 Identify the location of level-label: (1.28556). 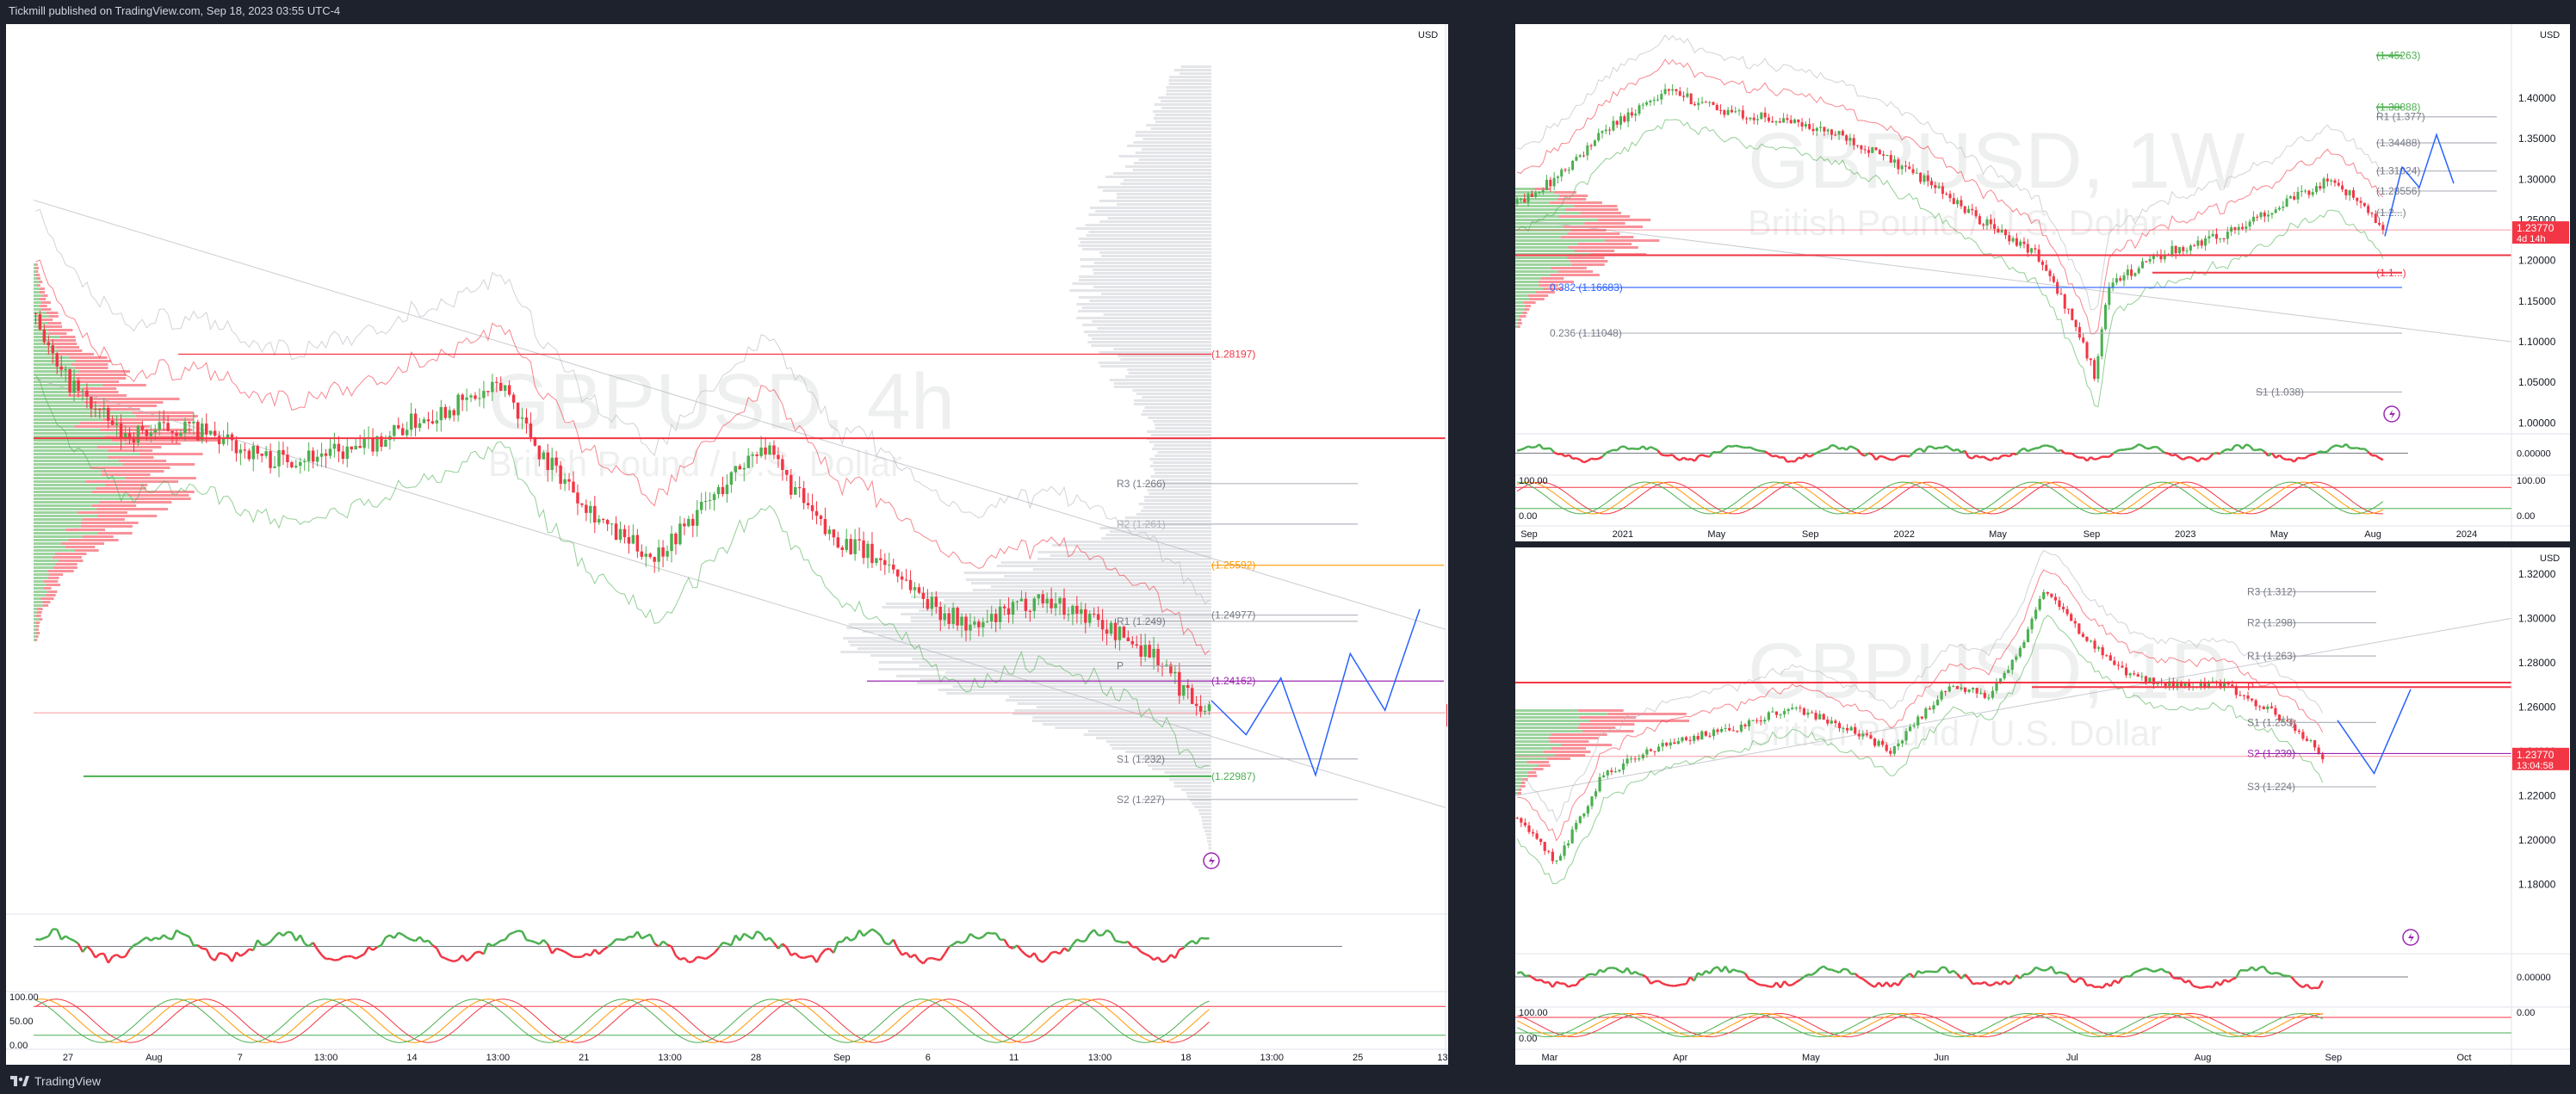
(2398, 191).